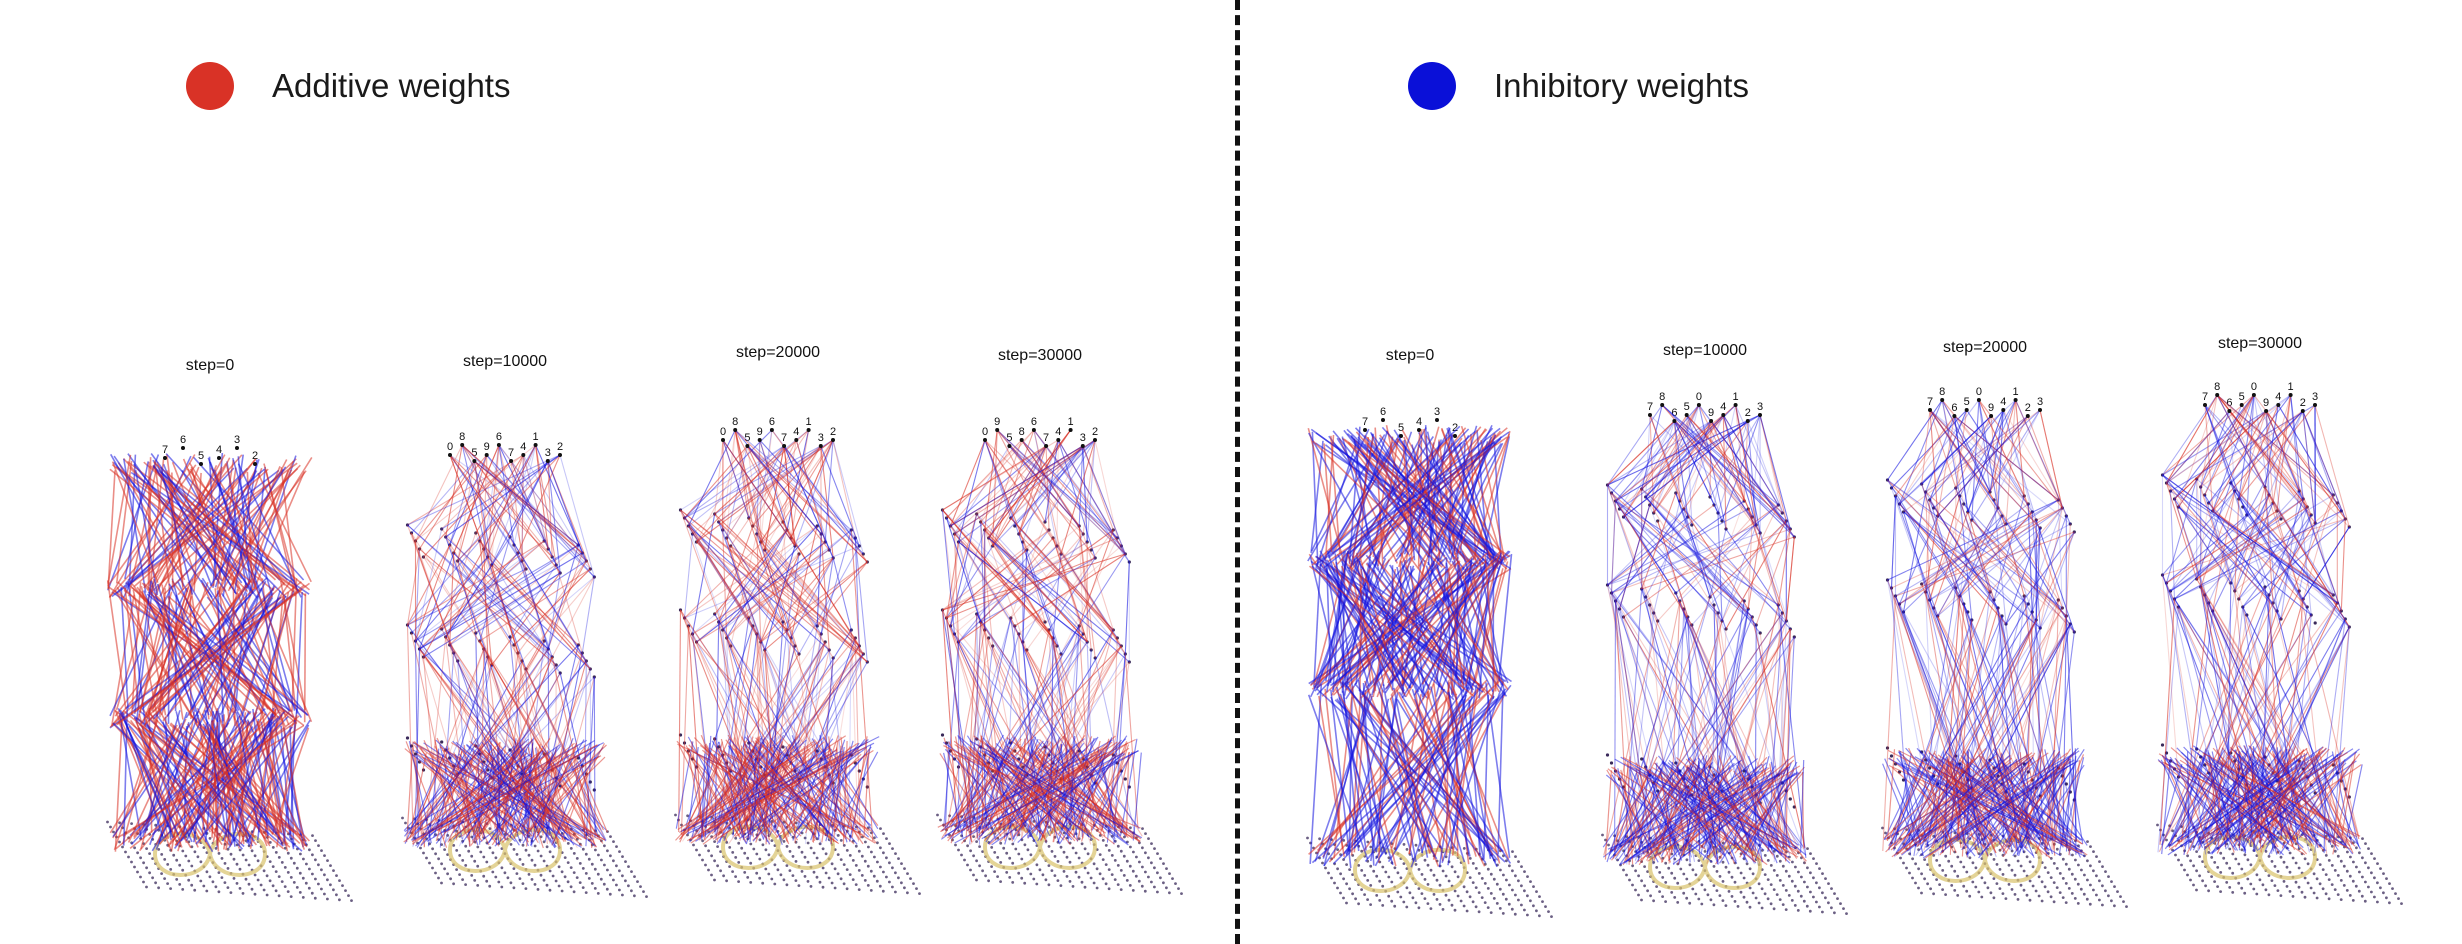 This screenshot has height=944, width=2462. I want to click on inhibitory-color-swatch, so click(1432, 86).